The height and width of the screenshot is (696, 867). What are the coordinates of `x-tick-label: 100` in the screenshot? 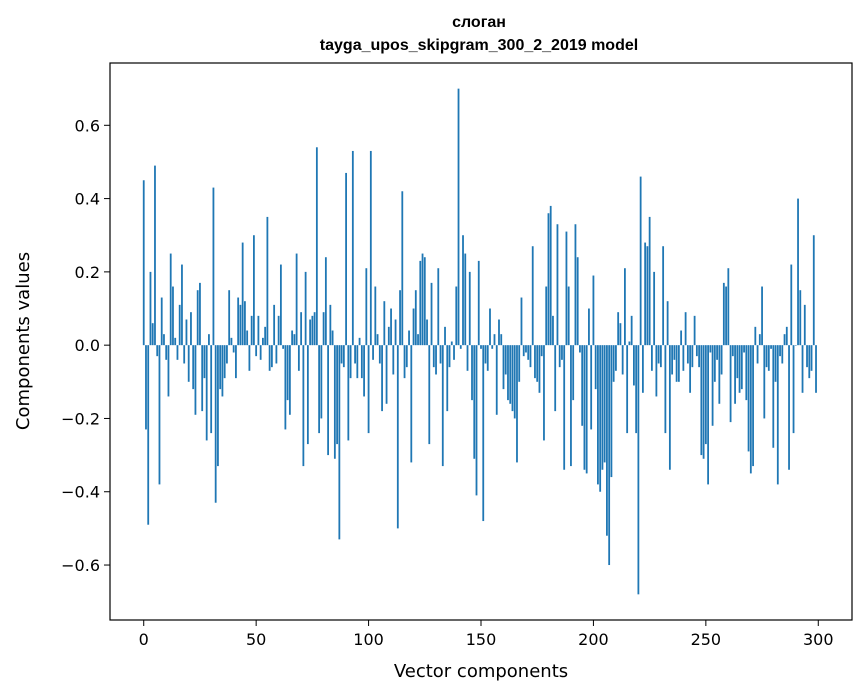 It's located at (368, 639).